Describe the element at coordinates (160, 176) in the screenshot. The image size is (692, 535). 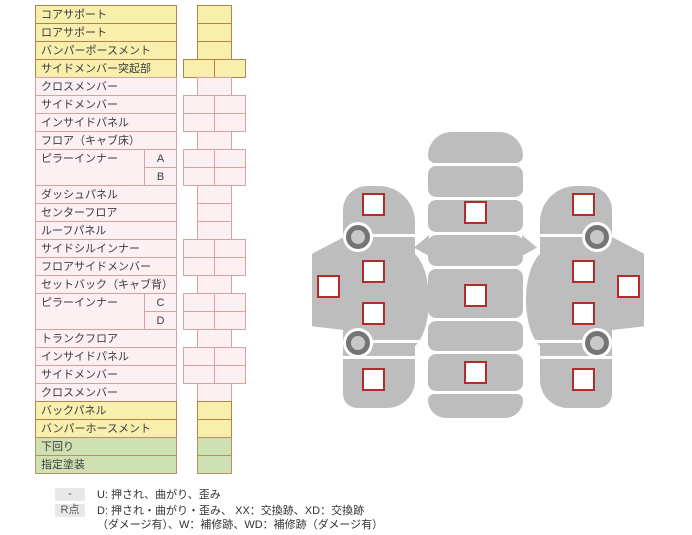
I see `part-sublabel: B` at that location.